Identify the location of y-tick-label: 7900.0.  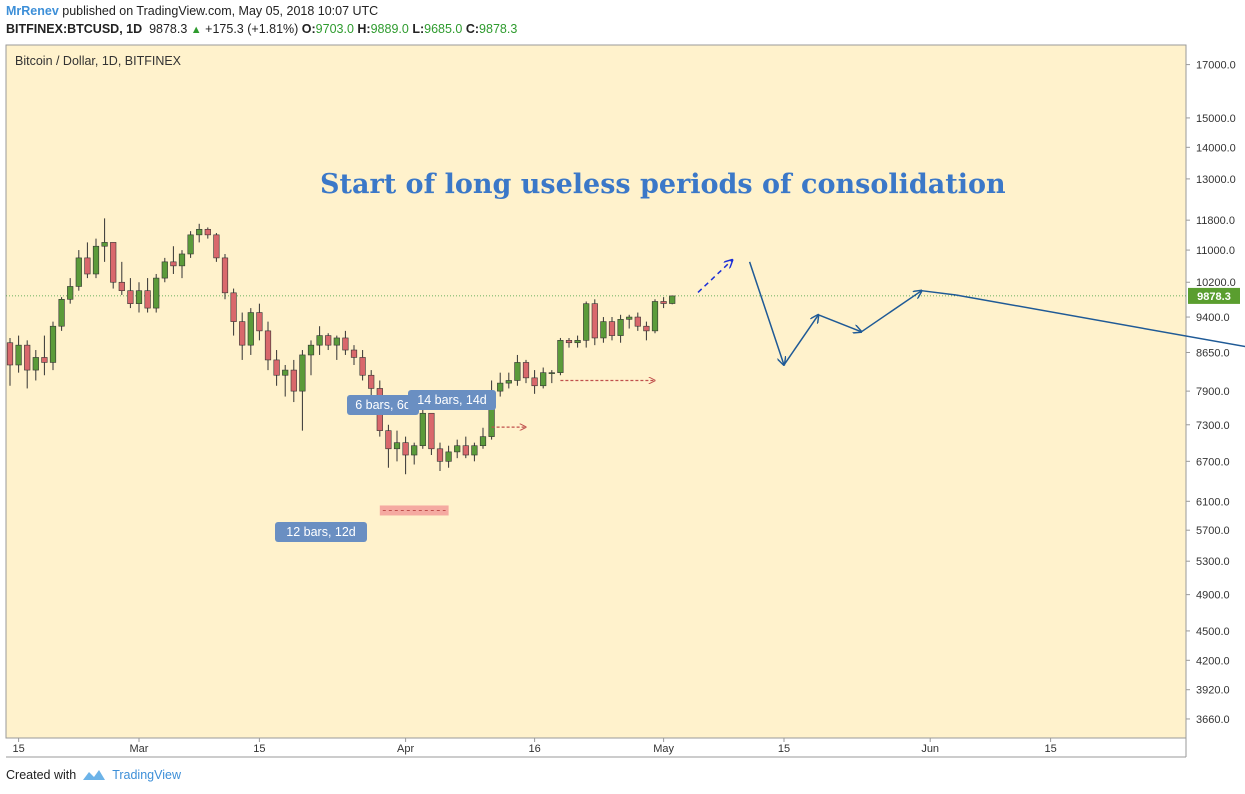
(1213, 392).